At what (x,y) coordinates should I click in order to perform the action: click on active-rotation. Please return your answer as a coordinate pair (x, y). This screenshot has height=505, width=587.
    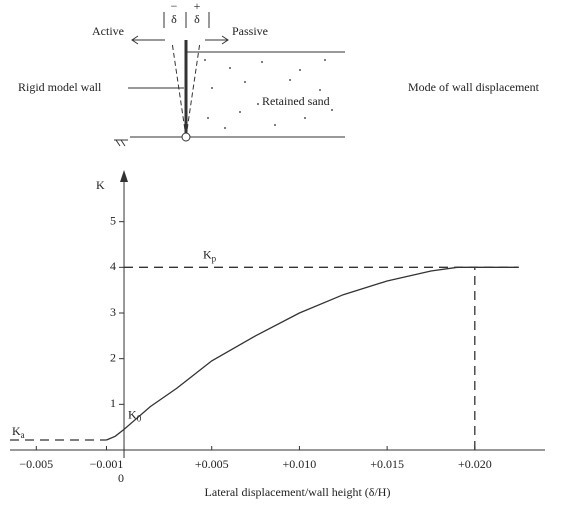
    Looking at the image, I should click on (179, 89).